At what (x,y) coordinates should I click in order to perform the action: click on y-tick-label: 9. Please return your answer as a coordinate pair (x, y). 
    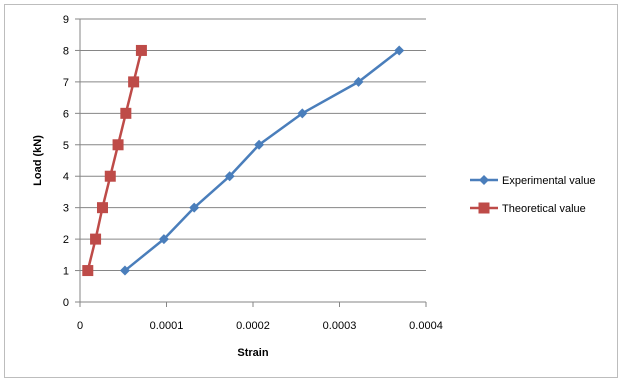
    Looking at the image, I should click on (66, 20).